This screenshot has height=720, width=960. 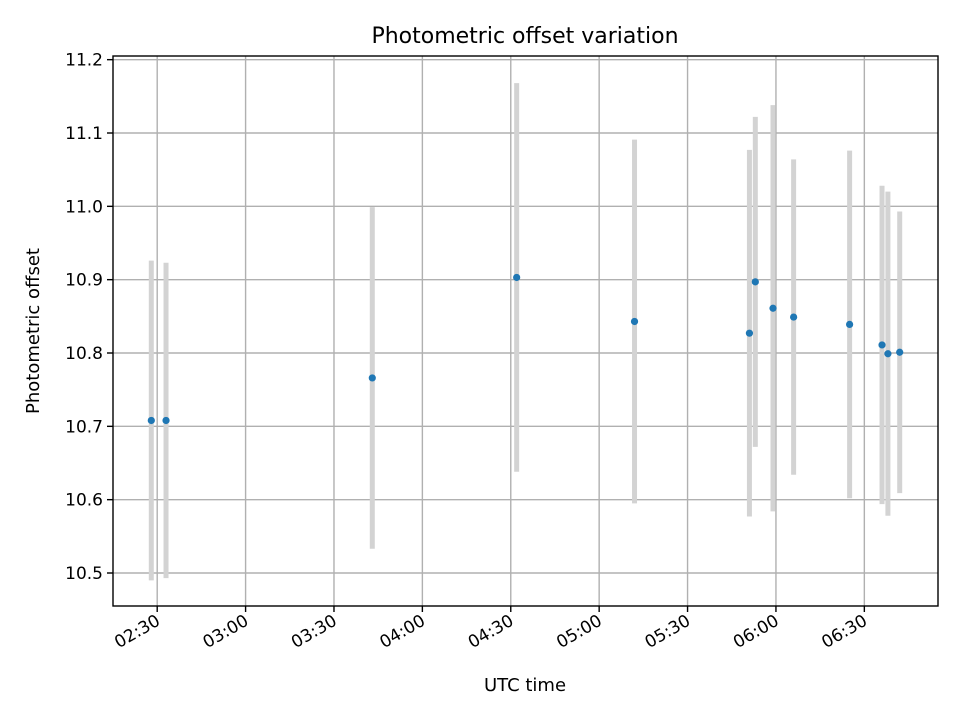 I want to click on x-tick-label: 05:30, so click(x=668, y=632).